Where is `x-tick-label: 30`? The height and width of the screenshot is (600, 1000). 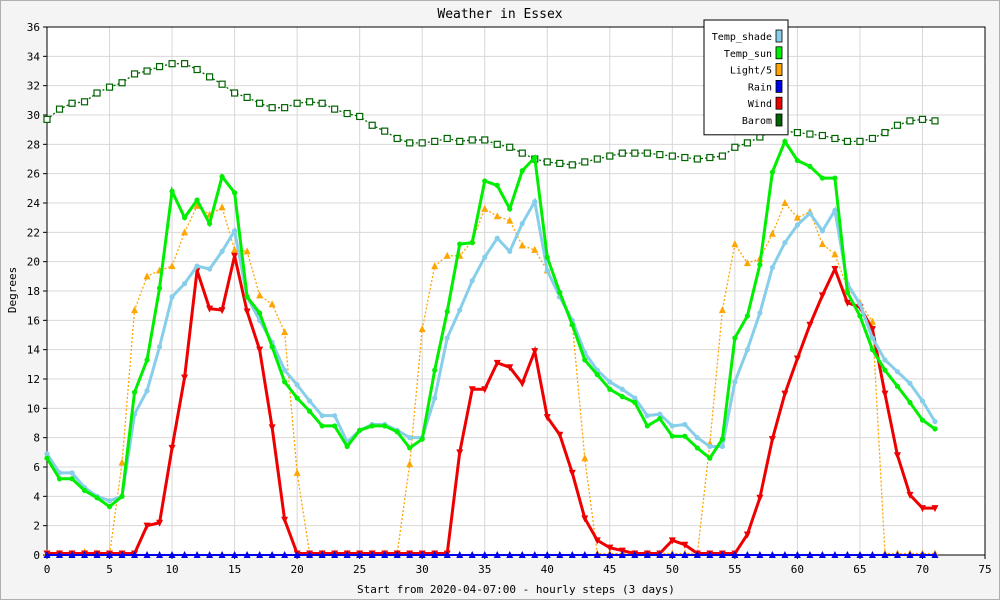 x-tick-label: 30 is located at coordinates (422, 569).